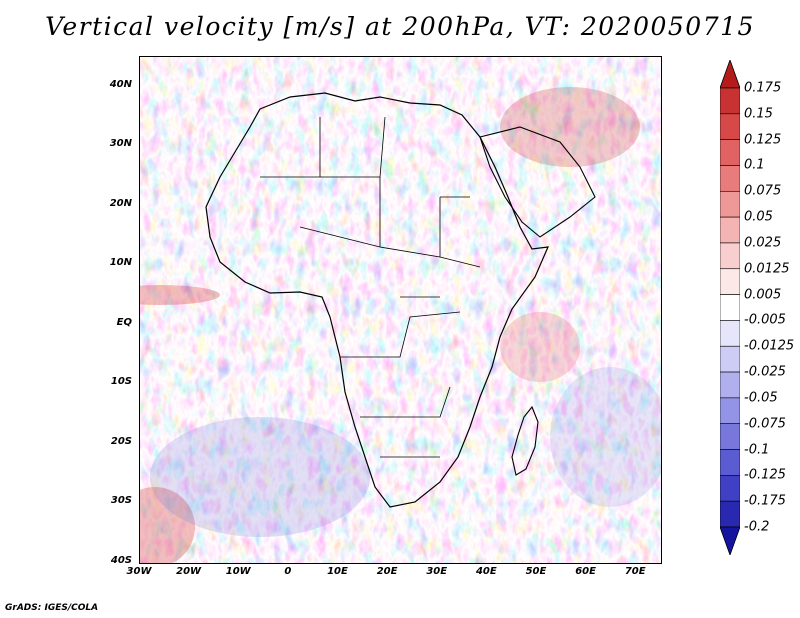  I want to click on colorbar-label: 0.05, so click(758, 217).